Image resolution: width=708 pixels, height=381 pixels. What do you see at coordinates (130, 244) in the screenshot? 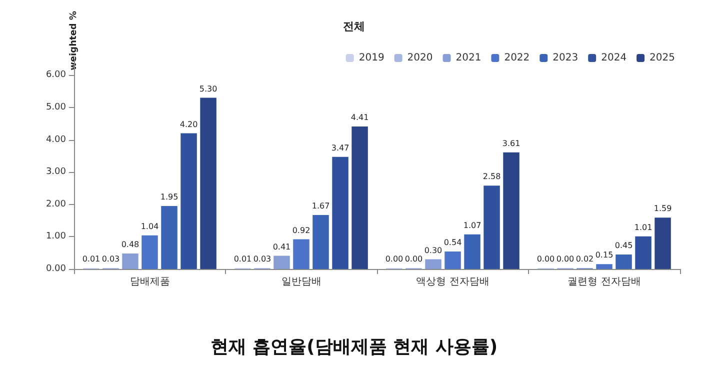
I see `data-label: 0.48` at bounding box center [130, 244].